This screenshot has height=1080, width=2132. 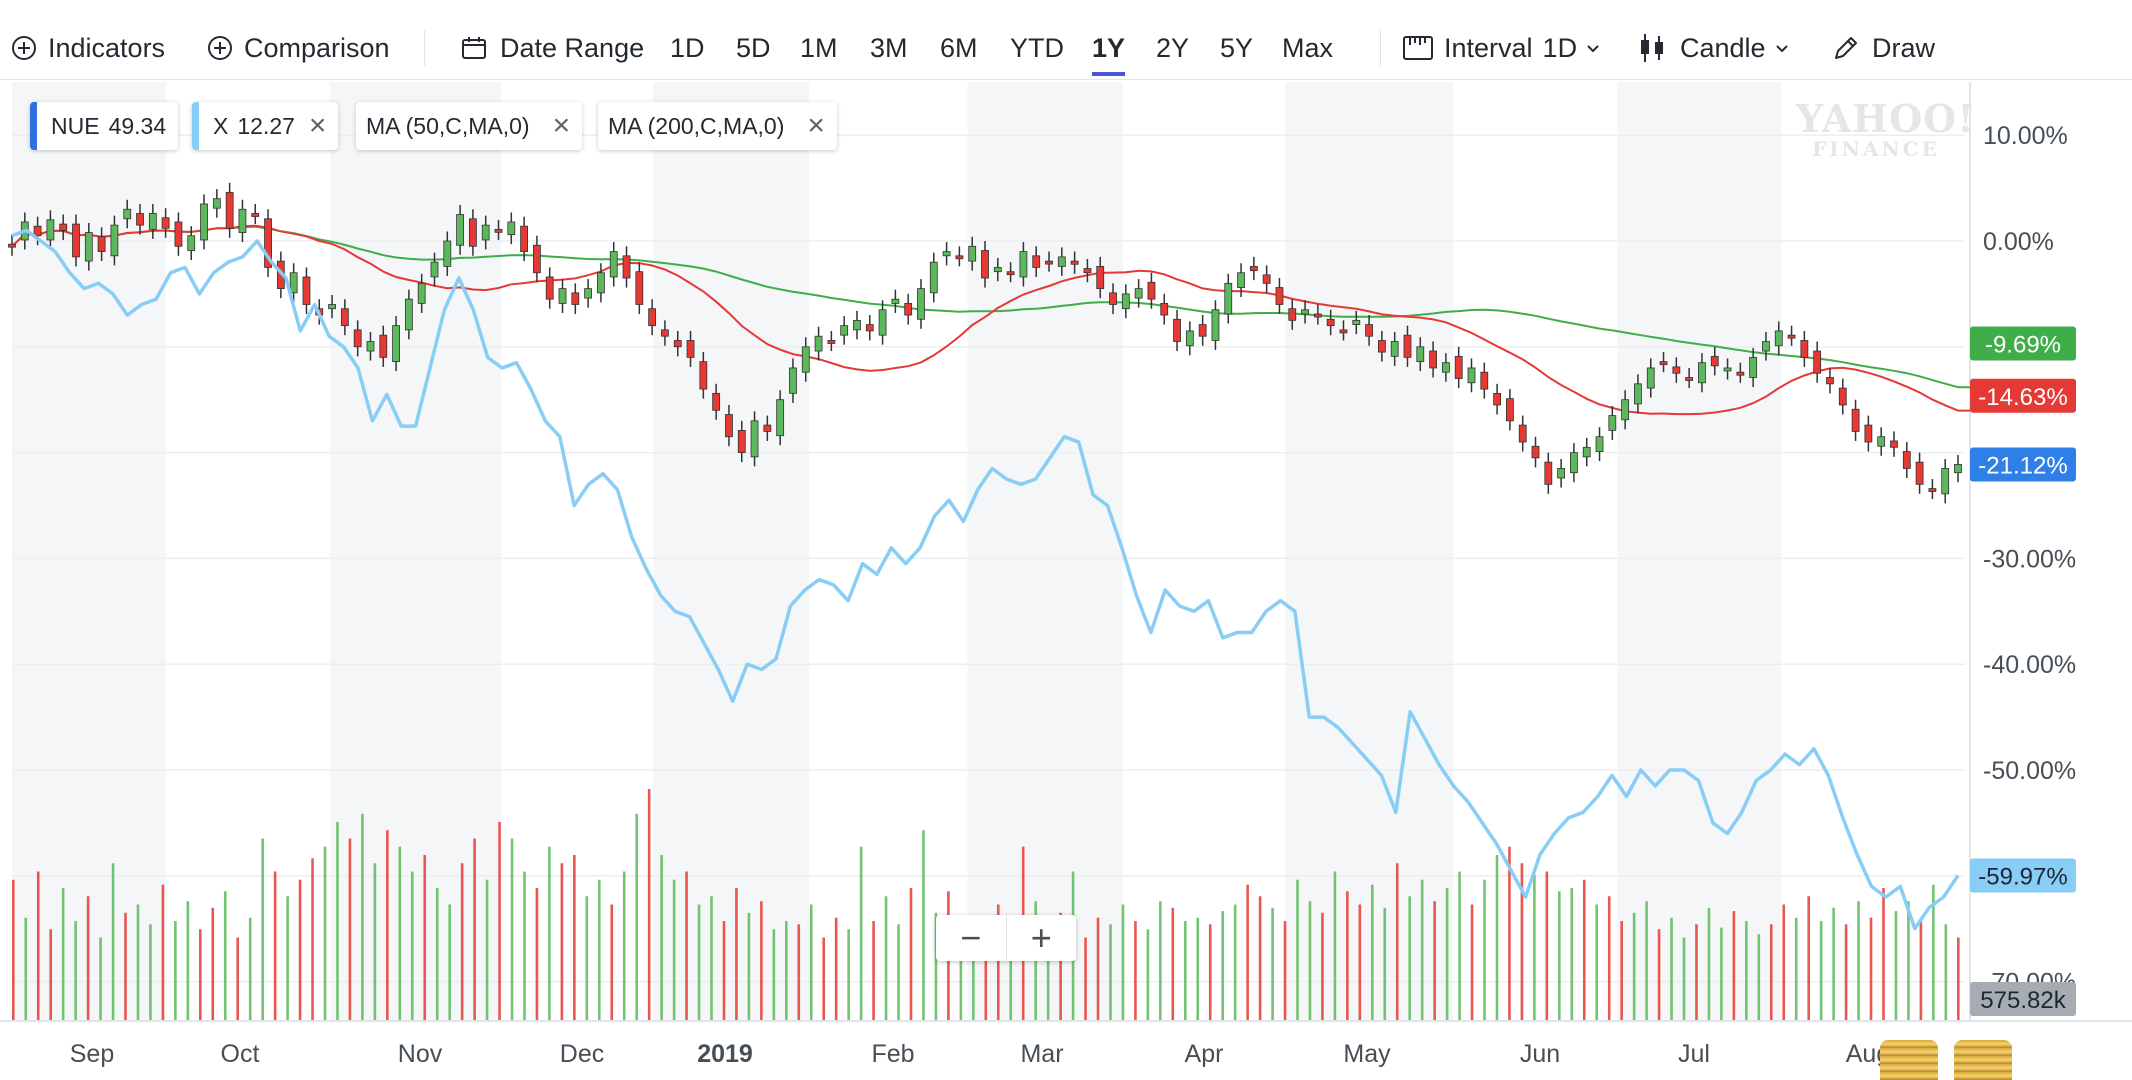 I want to click on y-tick-label: -30.00%, so click(x=2029, y=559).